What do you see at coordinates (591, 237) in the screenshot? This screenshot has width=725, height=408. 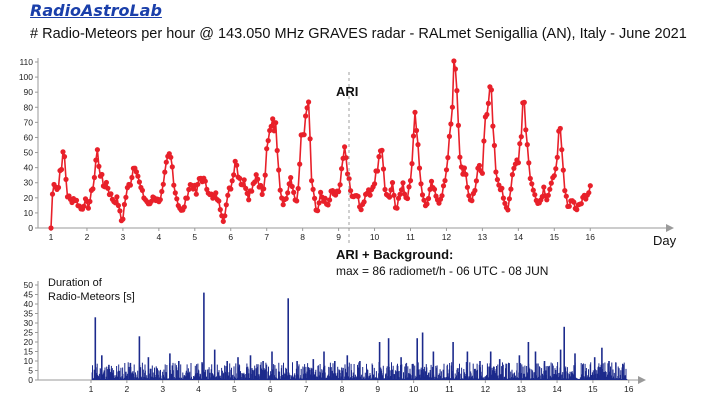 I see `rate-x-tick-label: 16` at bounding box center [591, 237].